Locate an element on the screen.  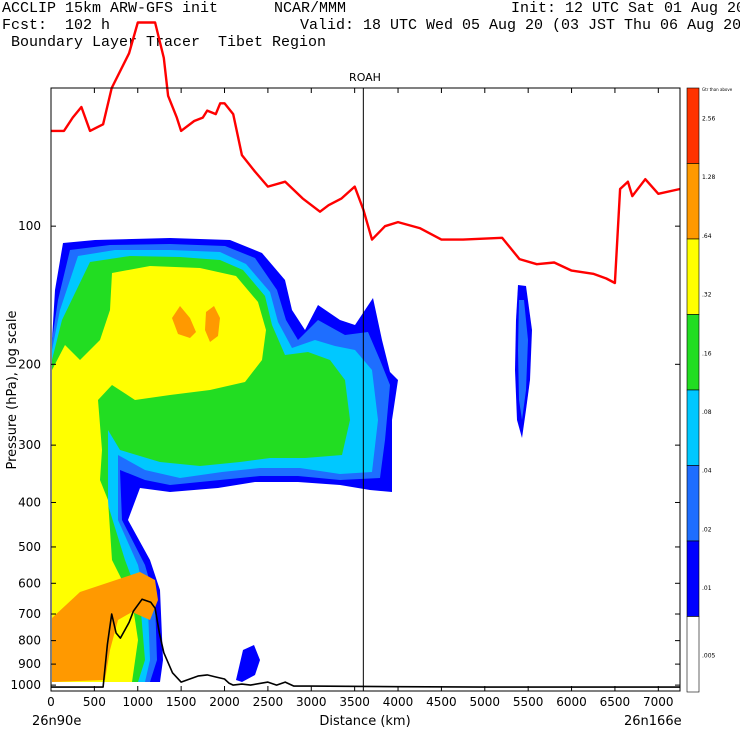
colorbar-label: .32 is located at coordinates (707, 295).